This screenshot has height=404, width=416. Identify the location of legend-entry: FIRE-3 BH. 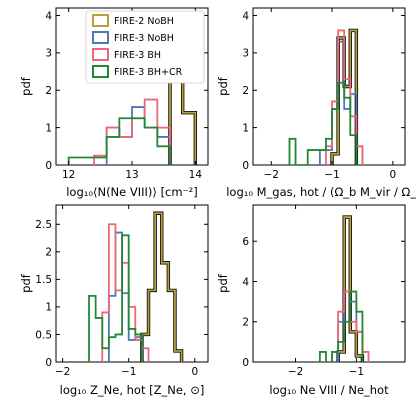
(126, 54).